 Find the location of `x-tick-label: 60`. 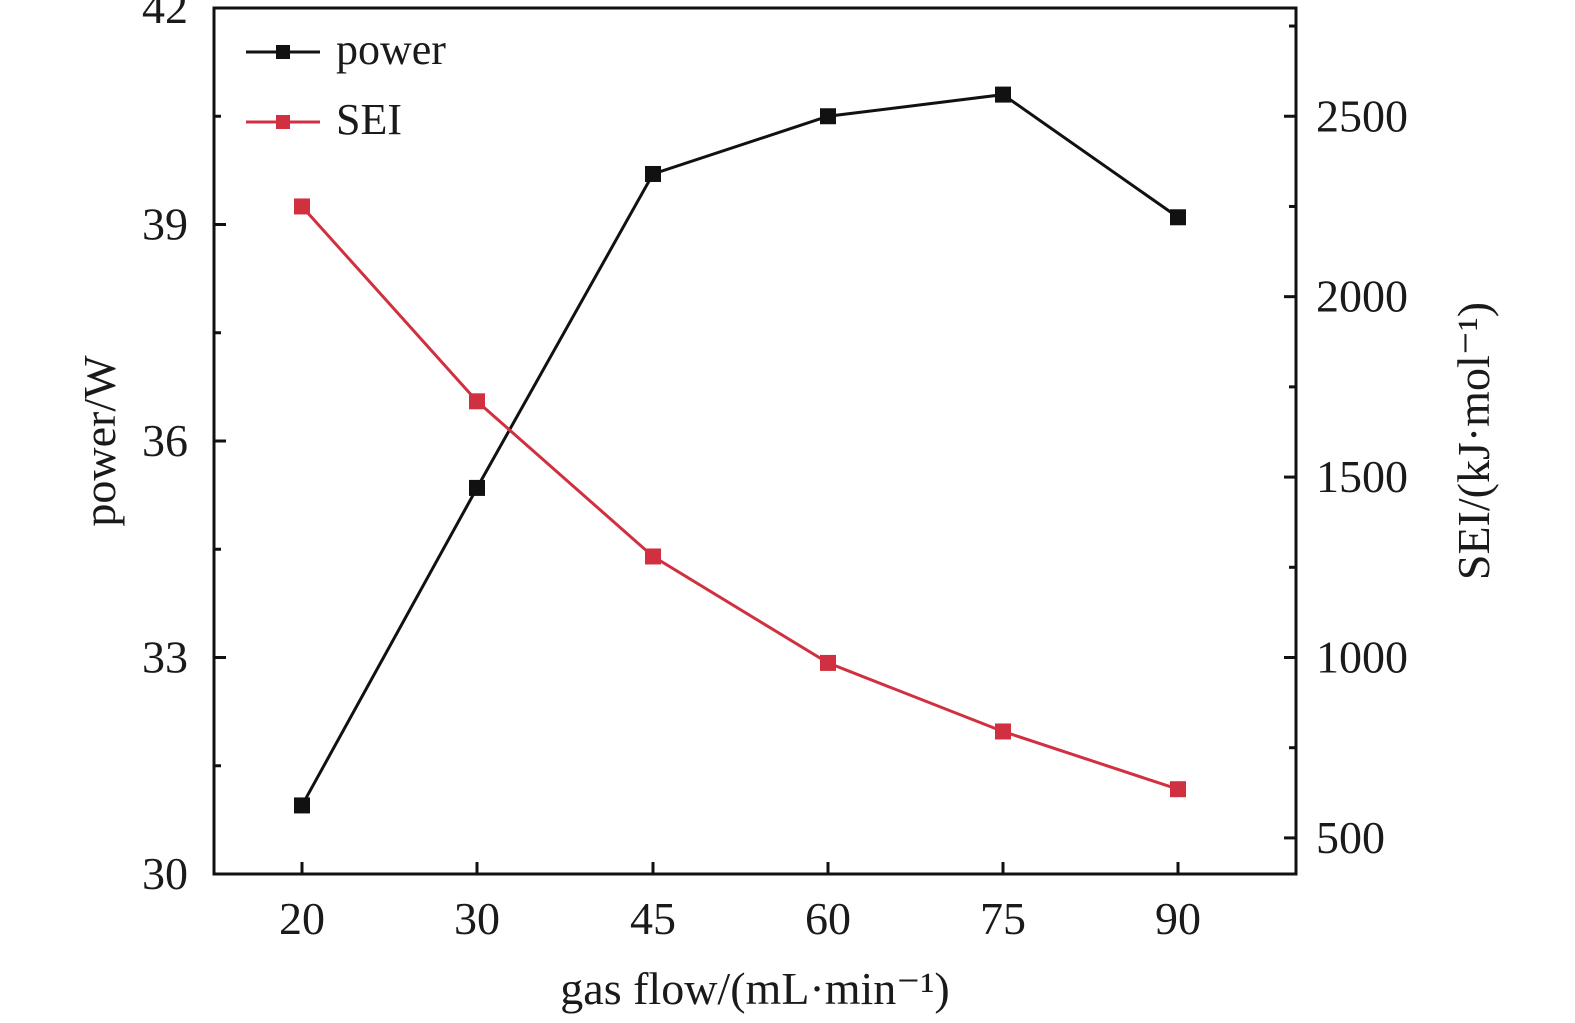

x-tick-label: 60 is located at coordinates (828, 918).